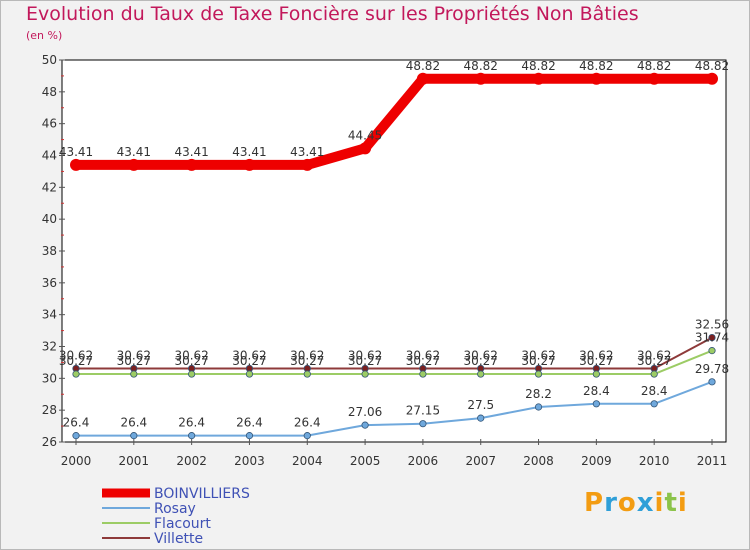 This screenshot has height=550, width=750. What do you see at coordinates (49, 124) in the screenshot?
I see `y-tick-label: 46` at bounding box center [49, 124].